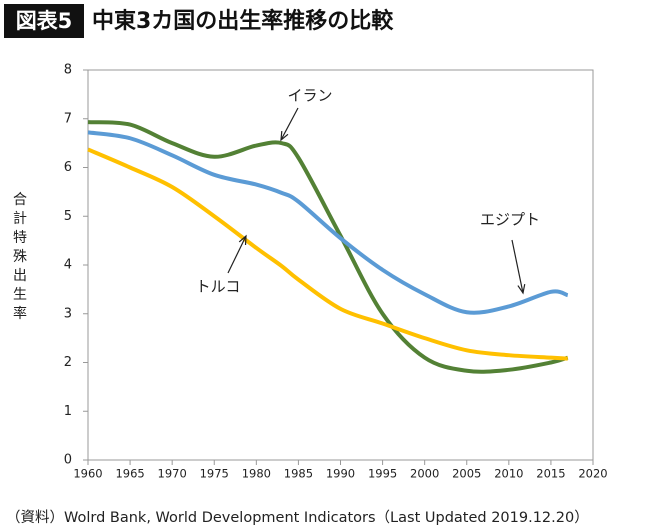  Describe the element at coordinates (68, 167) in the screenshot. I see `y-tick-label: 6` at that location.